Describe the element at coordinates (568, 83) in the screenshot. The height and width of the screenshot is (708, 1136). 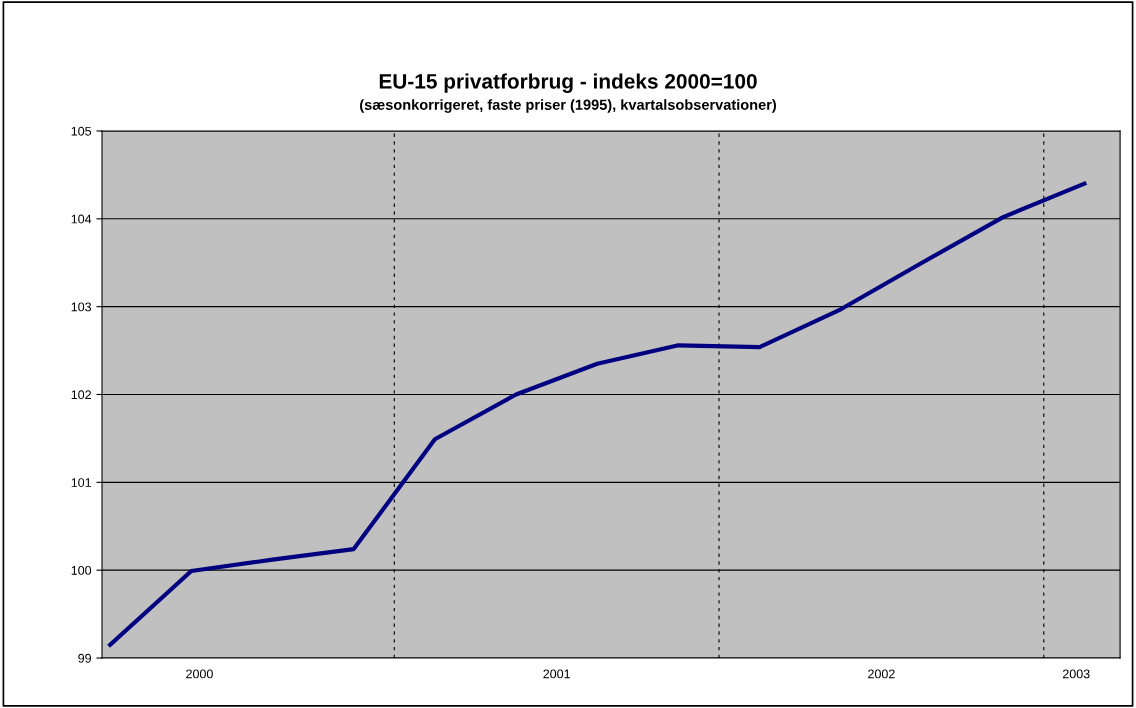
I see `chart-title: EU-15 privatforbrug - indeks 2000=100` at that location.